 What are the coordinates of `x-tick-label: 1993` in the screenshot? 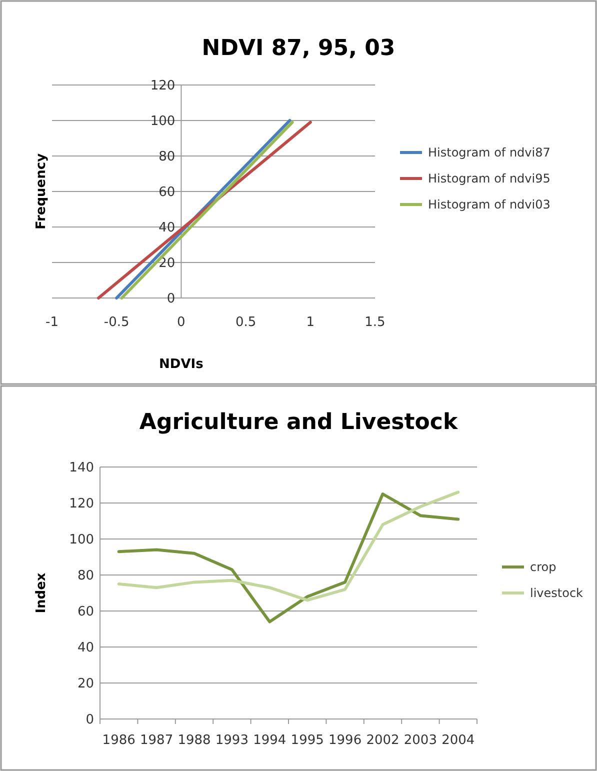 It's located at (231, 740).